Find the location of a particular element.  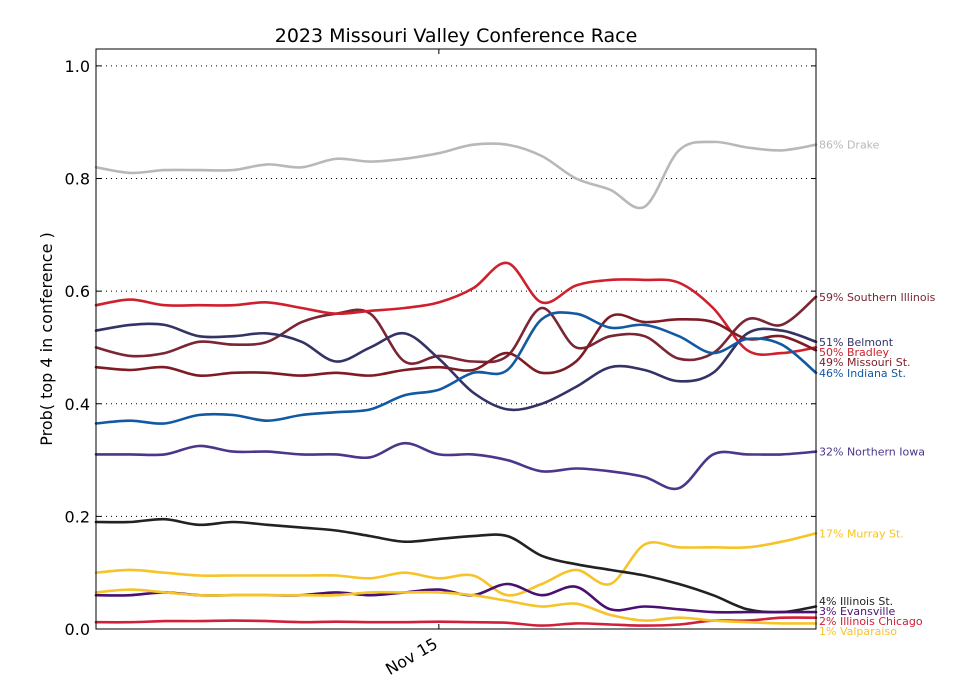

series-line-illinois-st- is located at coordinates (456, 565).